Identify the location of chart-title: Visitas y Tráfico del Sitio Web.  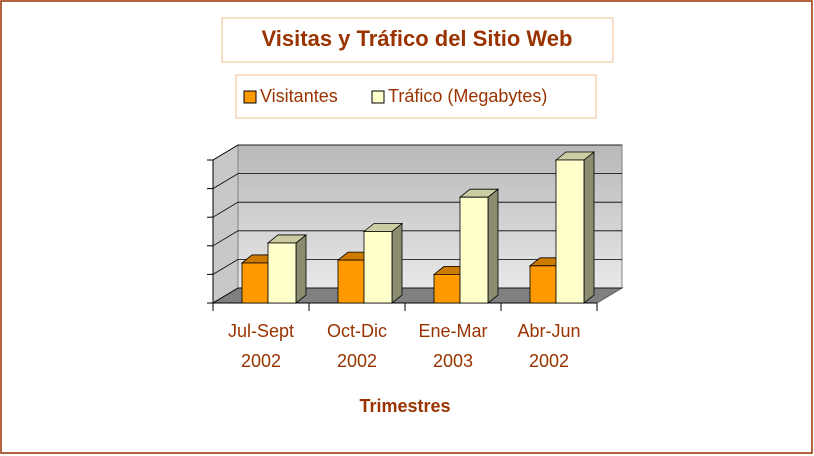
(417, 38).